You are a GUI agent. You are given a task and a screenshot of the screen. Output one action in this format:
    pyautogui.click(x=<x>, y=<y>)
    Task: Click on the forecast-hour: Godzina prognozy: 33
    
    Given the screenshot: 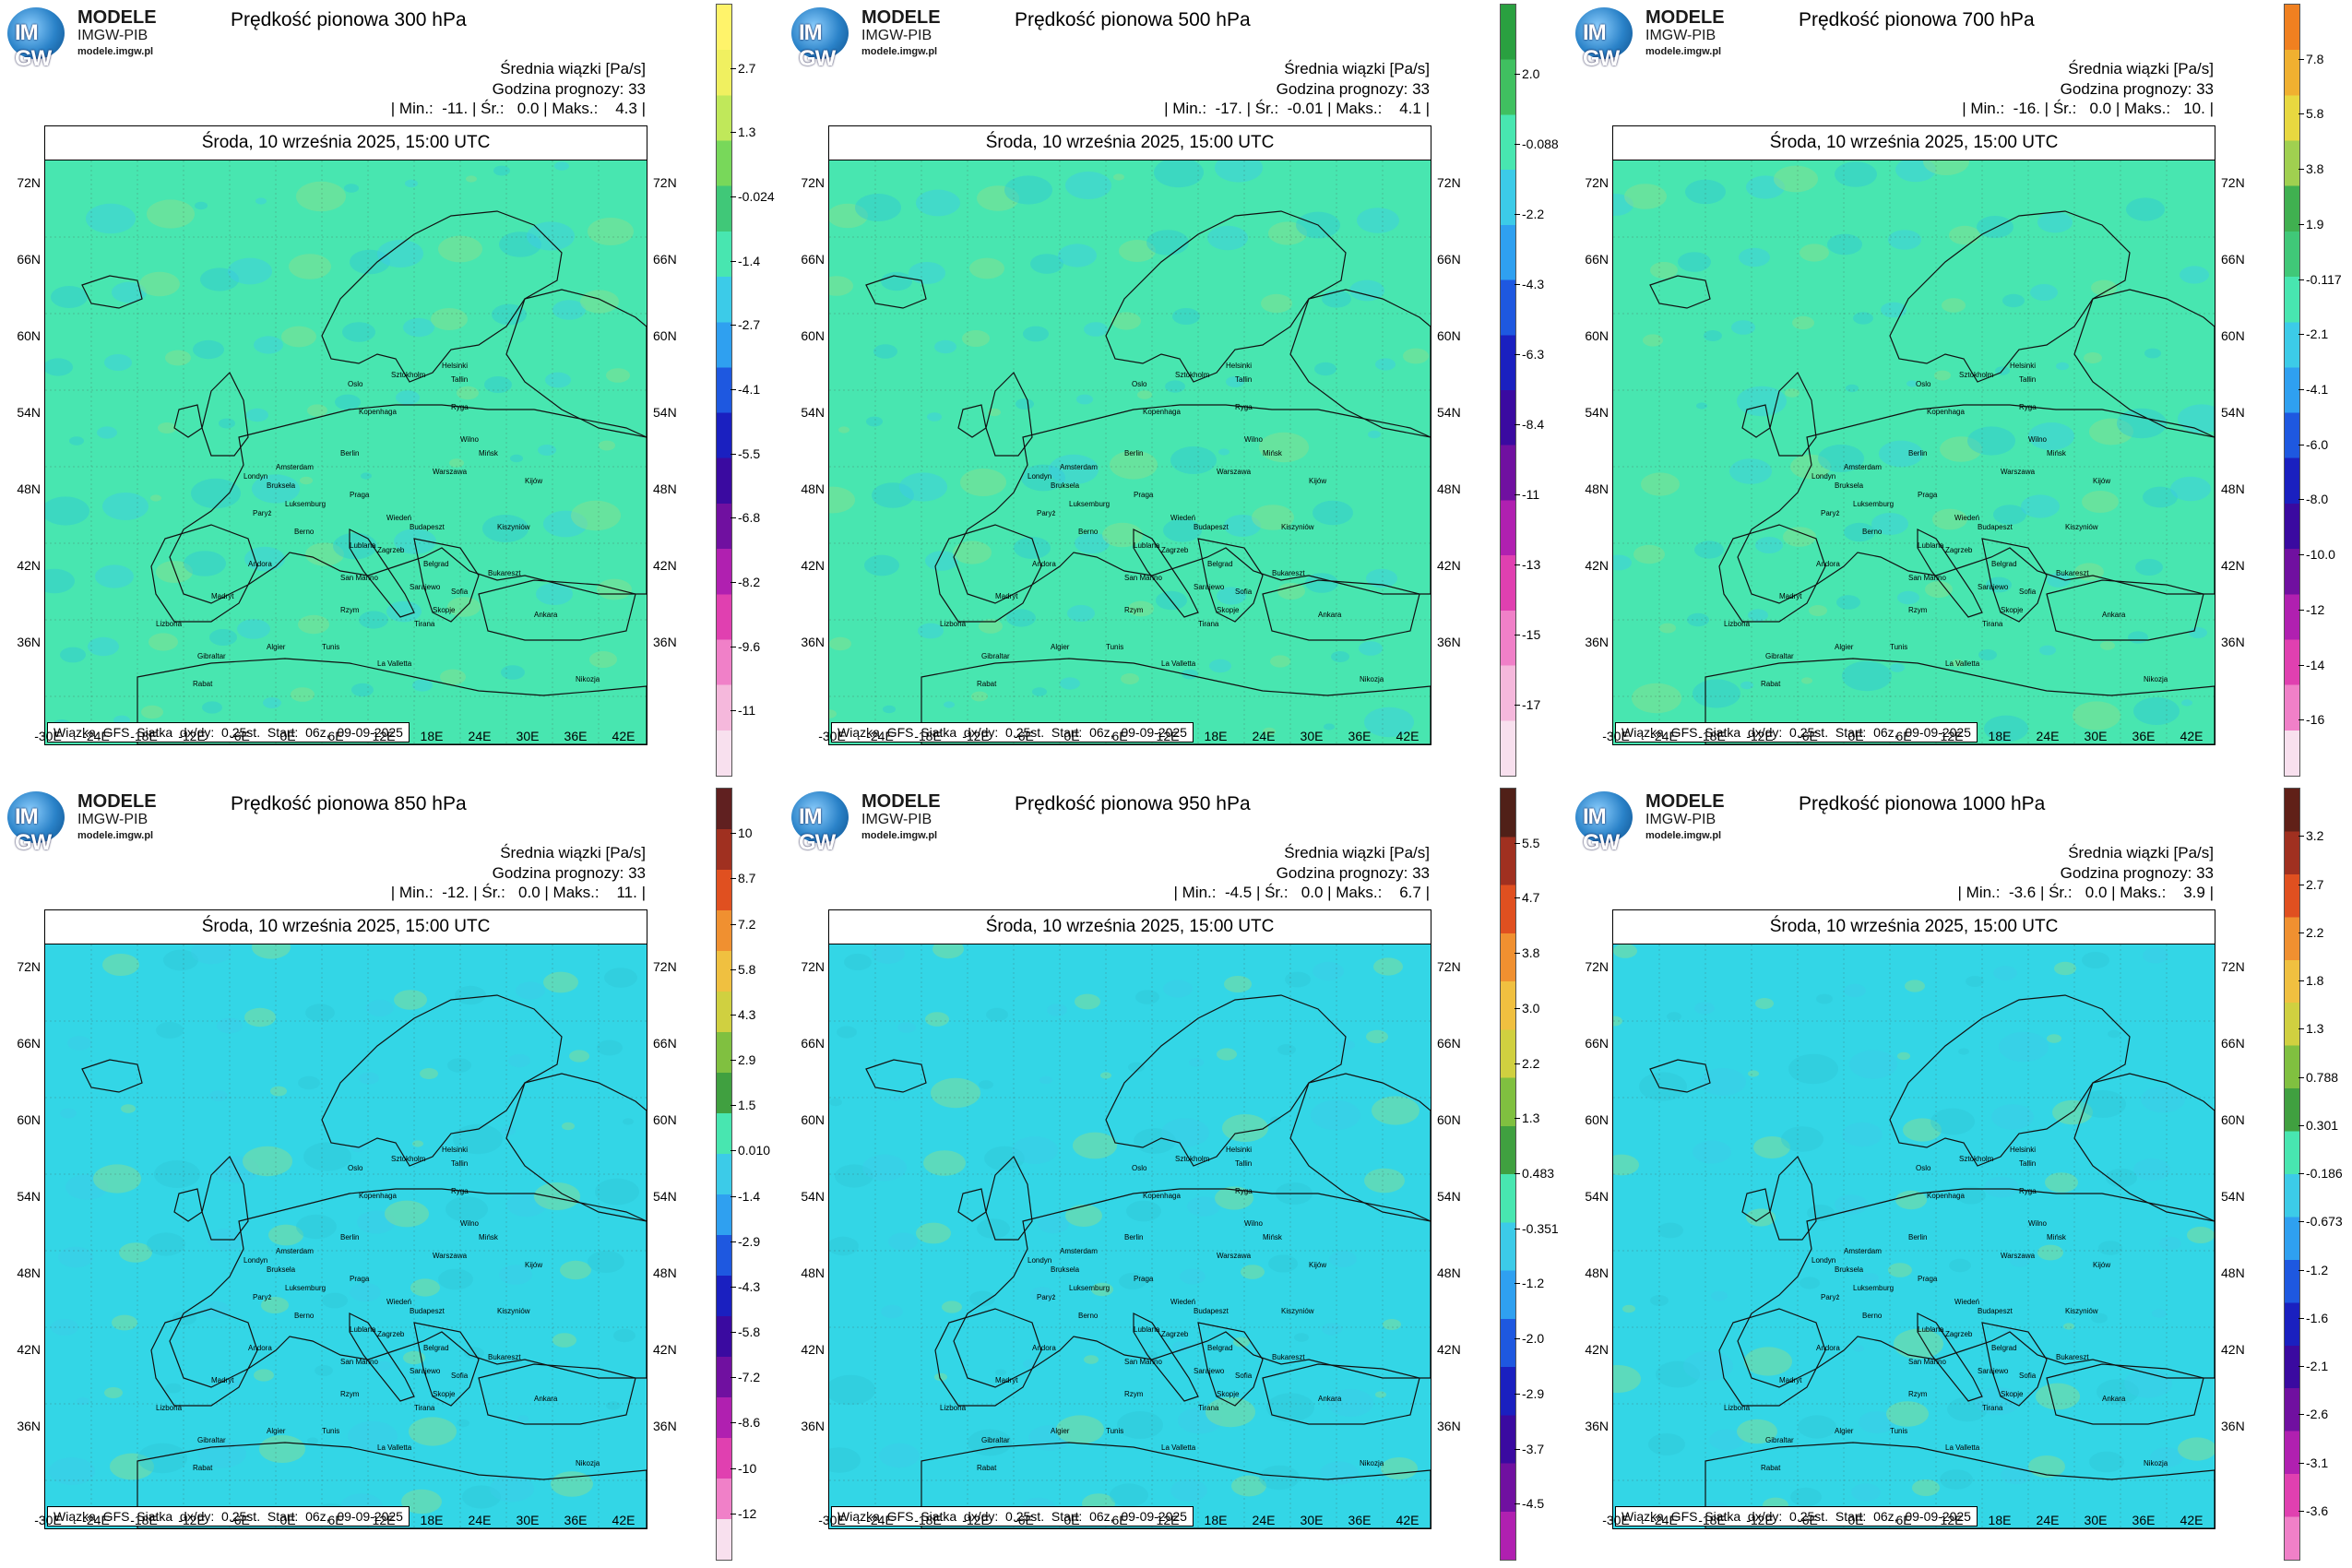 What is the action you would take?
    pyautogui.click(x=2137, y=873)
    